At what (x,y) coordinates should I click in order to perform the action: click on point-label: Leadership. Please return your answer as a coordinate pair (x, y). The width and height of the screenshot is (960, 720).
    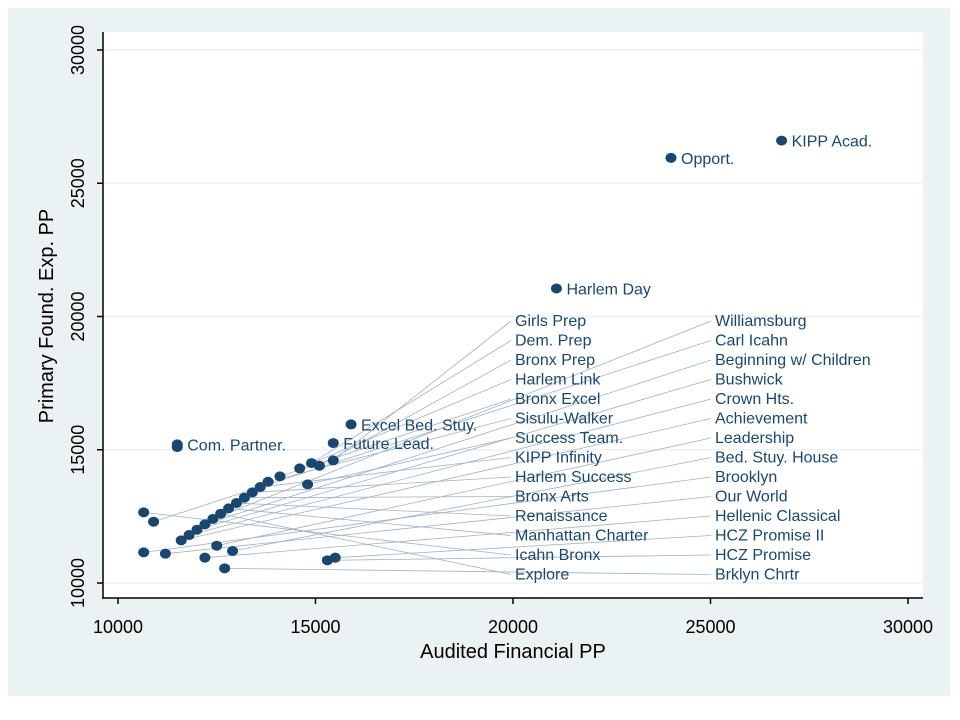
    Looking at the image, I should click on (754, 438).